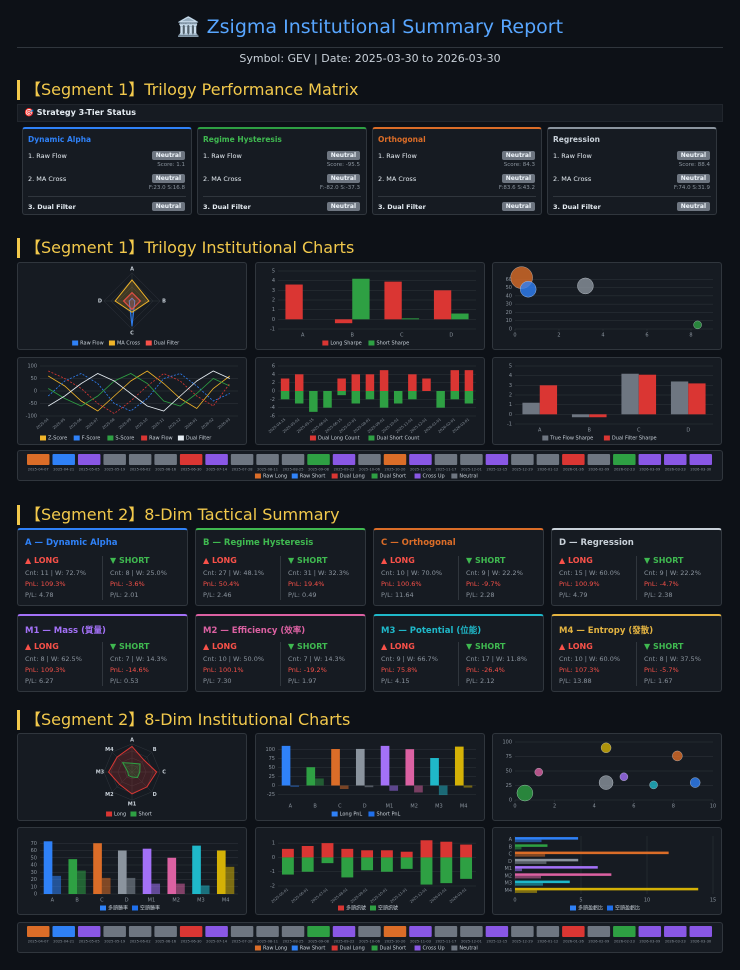 This screenshot has height=970, width=740. Describe the element at coordinates (272, 768) in the screenshot. I see `y-tick-label: 50` at that location.